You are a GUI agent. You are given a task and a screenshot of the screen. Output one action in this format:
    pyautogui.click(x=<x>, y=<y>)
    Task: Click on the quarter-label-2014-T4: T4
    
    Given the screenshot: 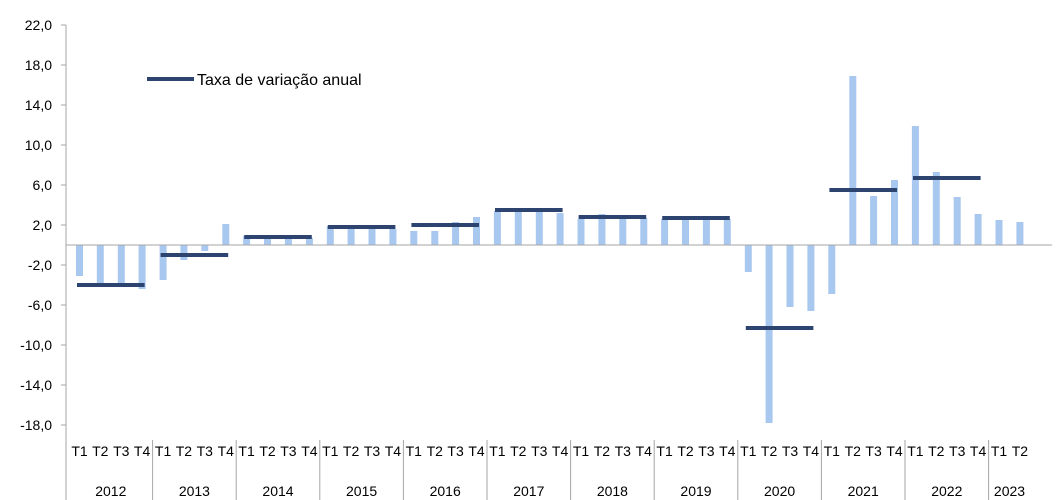 What is the action you would take?
    pyautogui.click(x=309, y=451)
    